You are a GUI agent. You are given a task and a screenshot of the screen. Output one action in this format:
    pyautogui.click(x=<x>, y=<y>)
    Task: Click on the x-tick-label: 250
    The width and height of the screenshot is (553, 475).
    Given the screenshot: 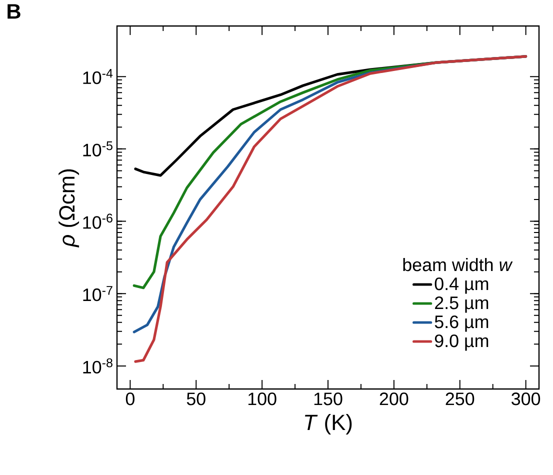 What is the action you would take?
    pyautogui.click(x=460, y=399)
    